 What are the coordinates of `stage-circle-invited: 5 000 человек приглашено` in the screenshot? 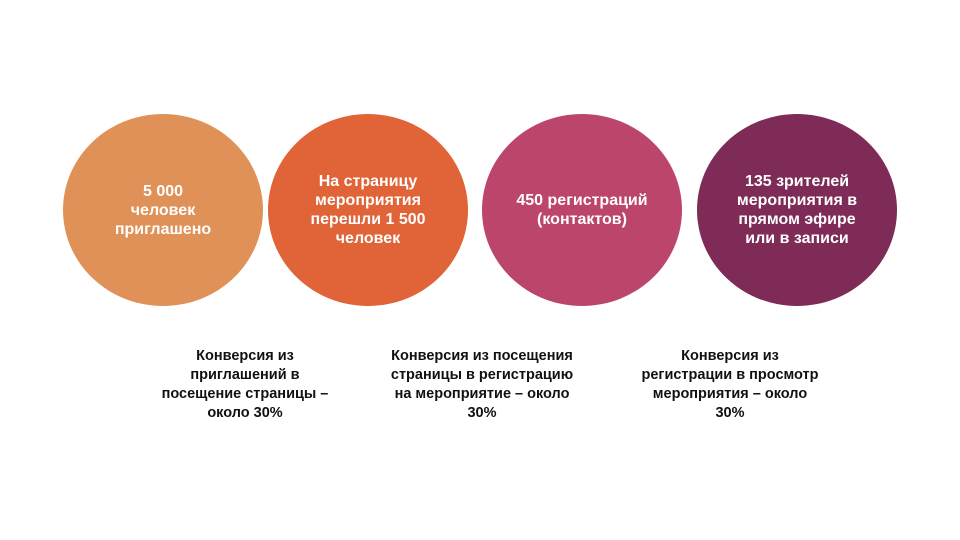 It's located at (163, 210).